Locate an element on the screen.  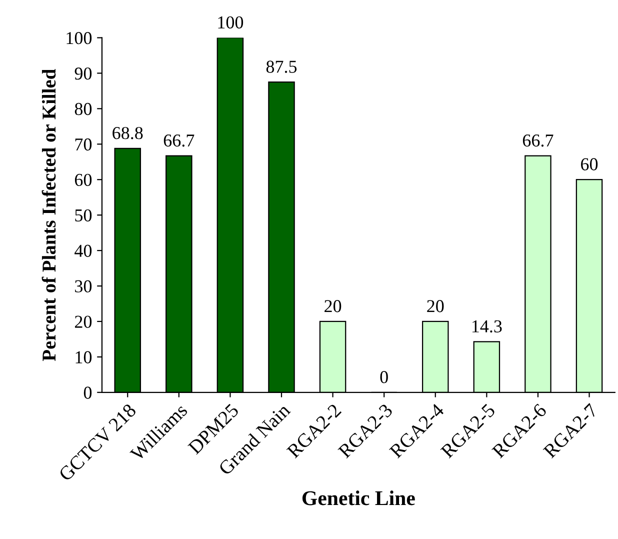
y-tick-label: 100 is located at coordinates (79, 38).